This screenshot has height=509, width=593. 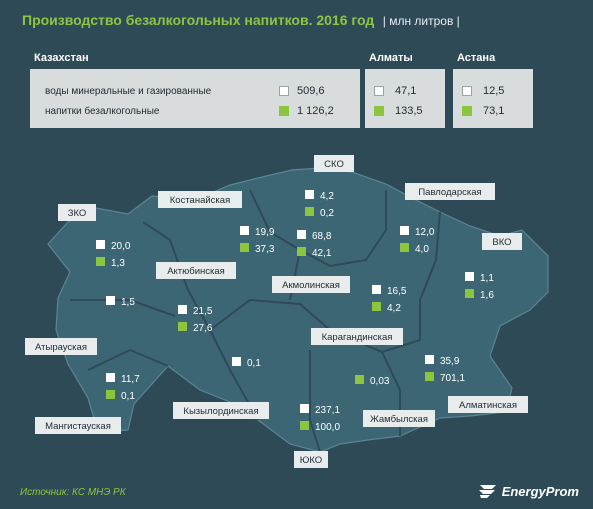 What do you see at coordinates (476, 384) in the screenshot?
I see `region-алматинская: Алматинская 35,9 701,1` at bounding box center [476, 384].